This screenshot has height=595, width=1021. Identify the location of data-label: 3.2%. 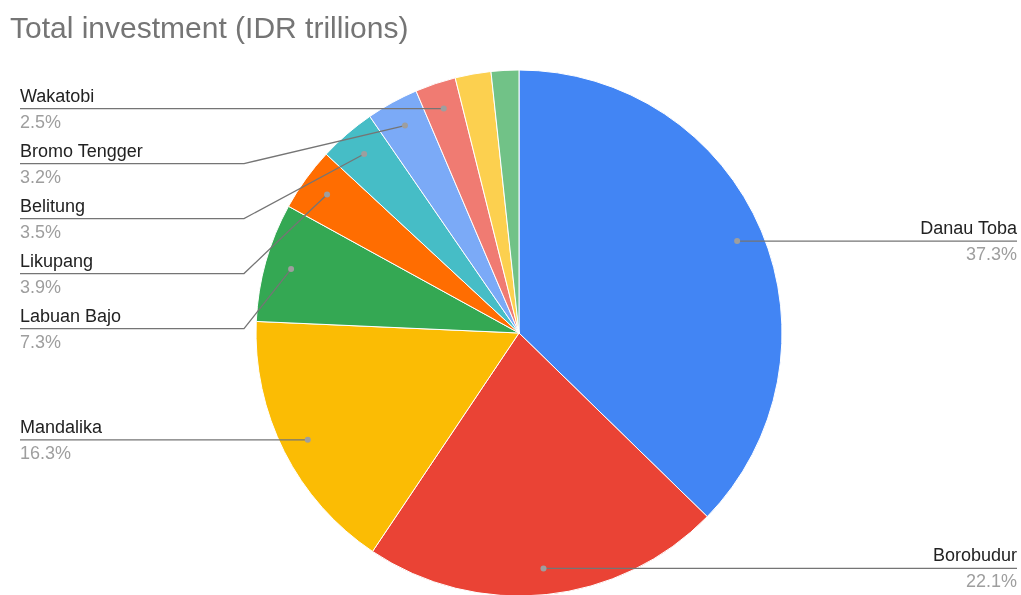
(41, 176).